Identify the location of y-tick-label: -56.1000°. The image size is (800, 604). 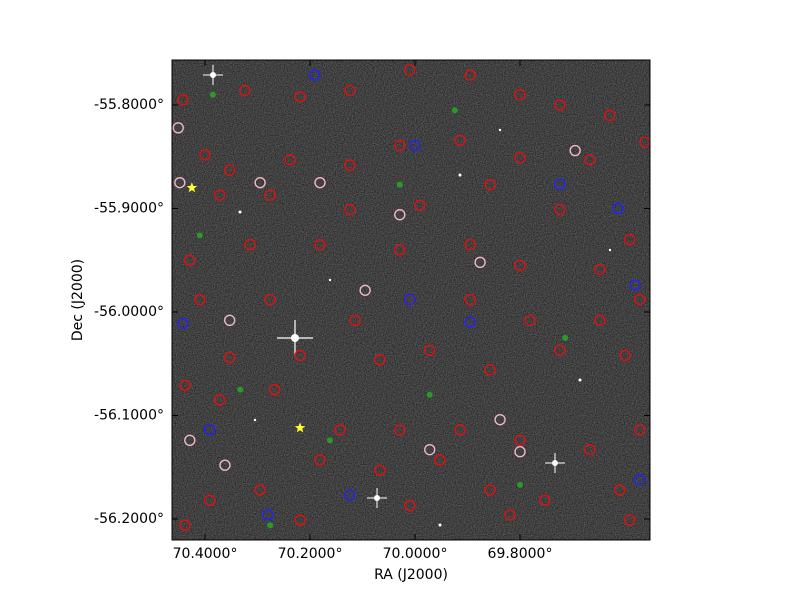
(129, 415).